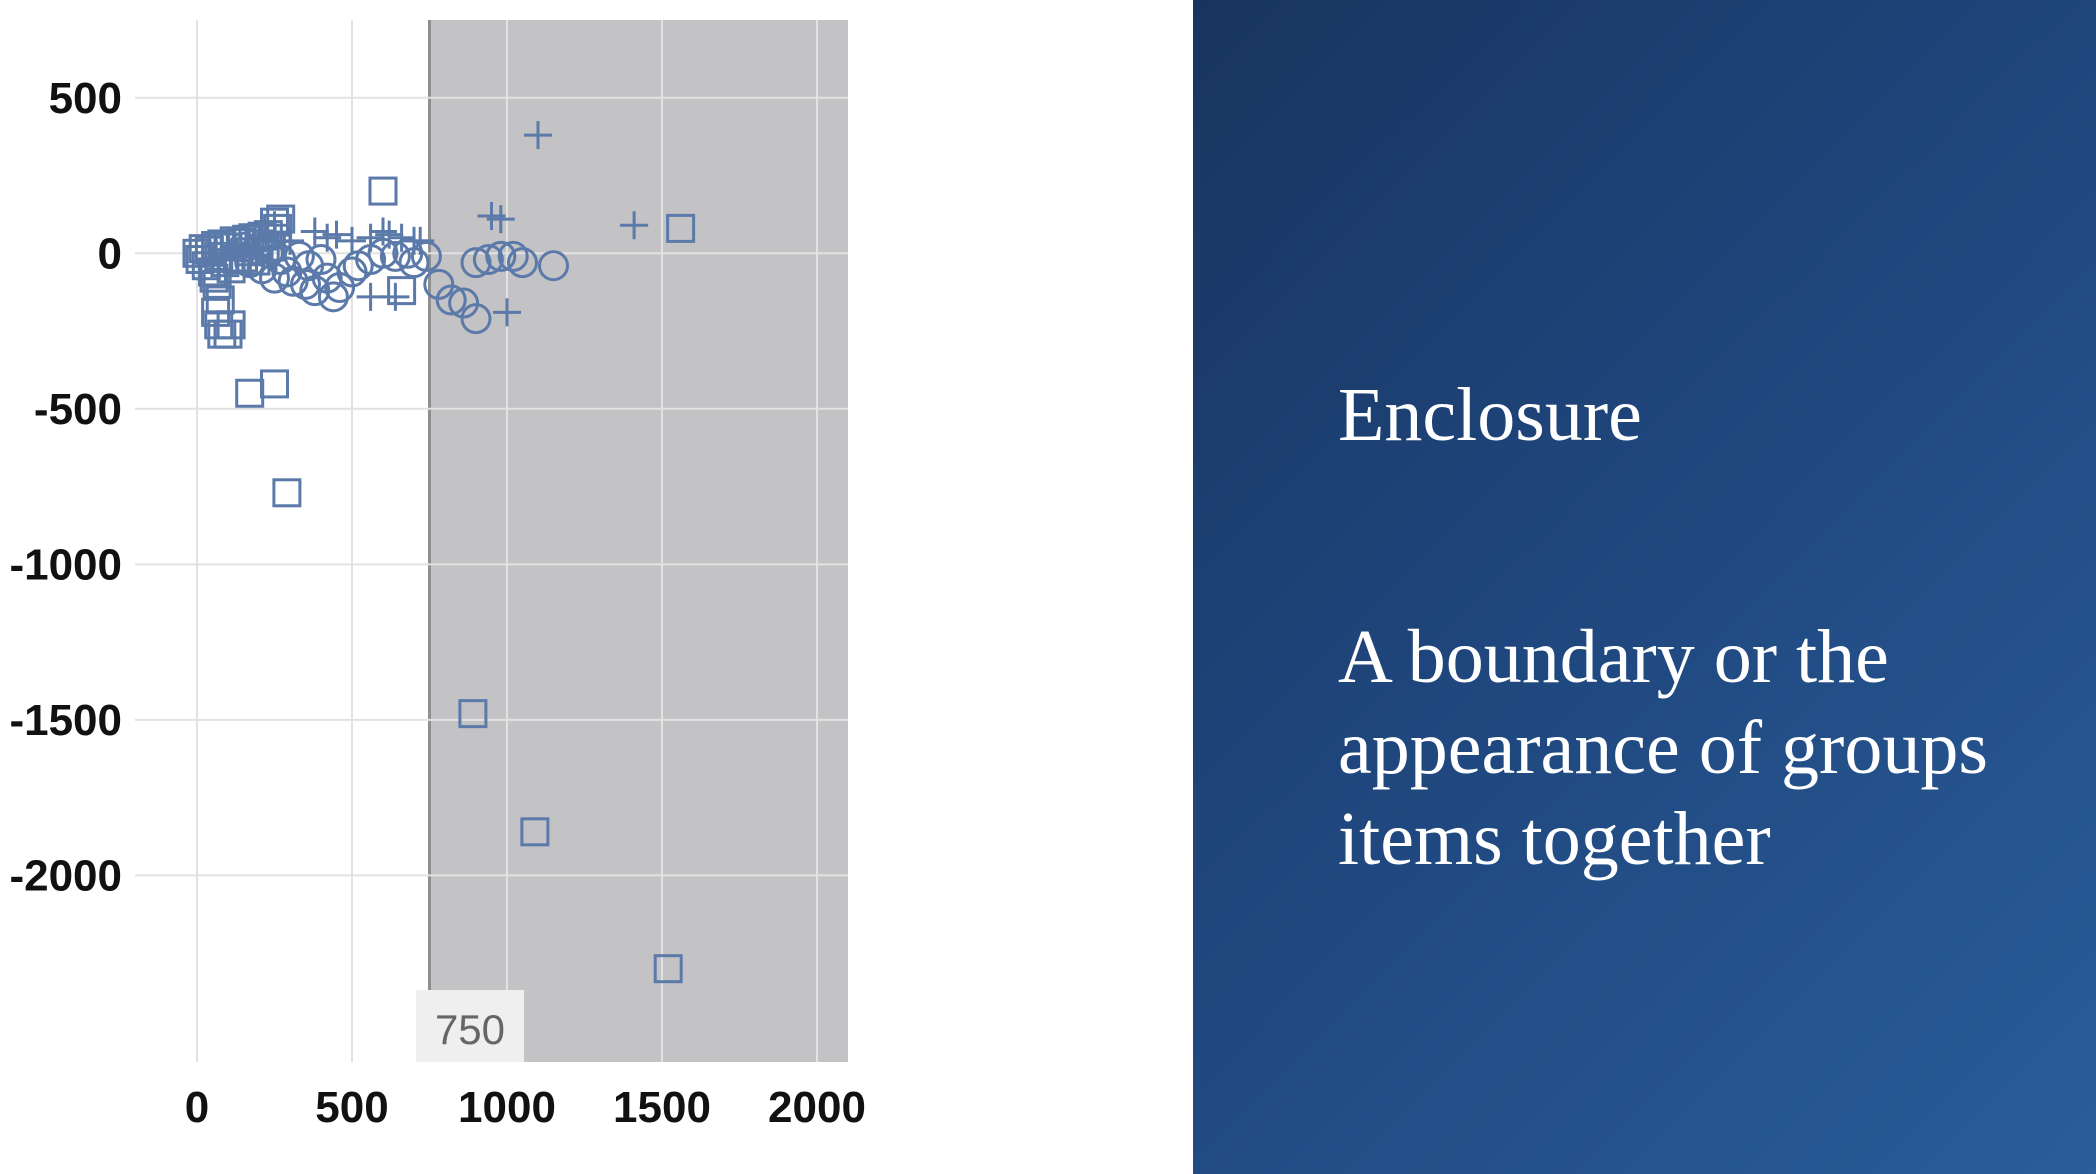 The image size is (2096, 1174). I want to click on threshold-label-box, so click(470, 1026).